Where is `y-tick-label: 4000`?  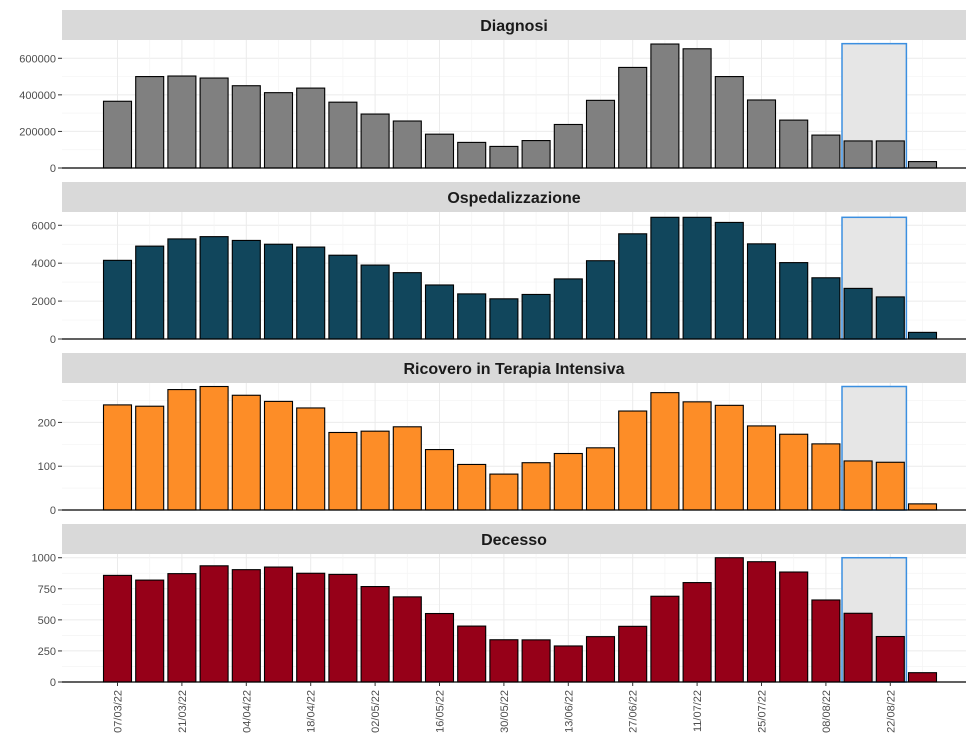
y-tick-label: 4000 is located at coordinates (44, 264).